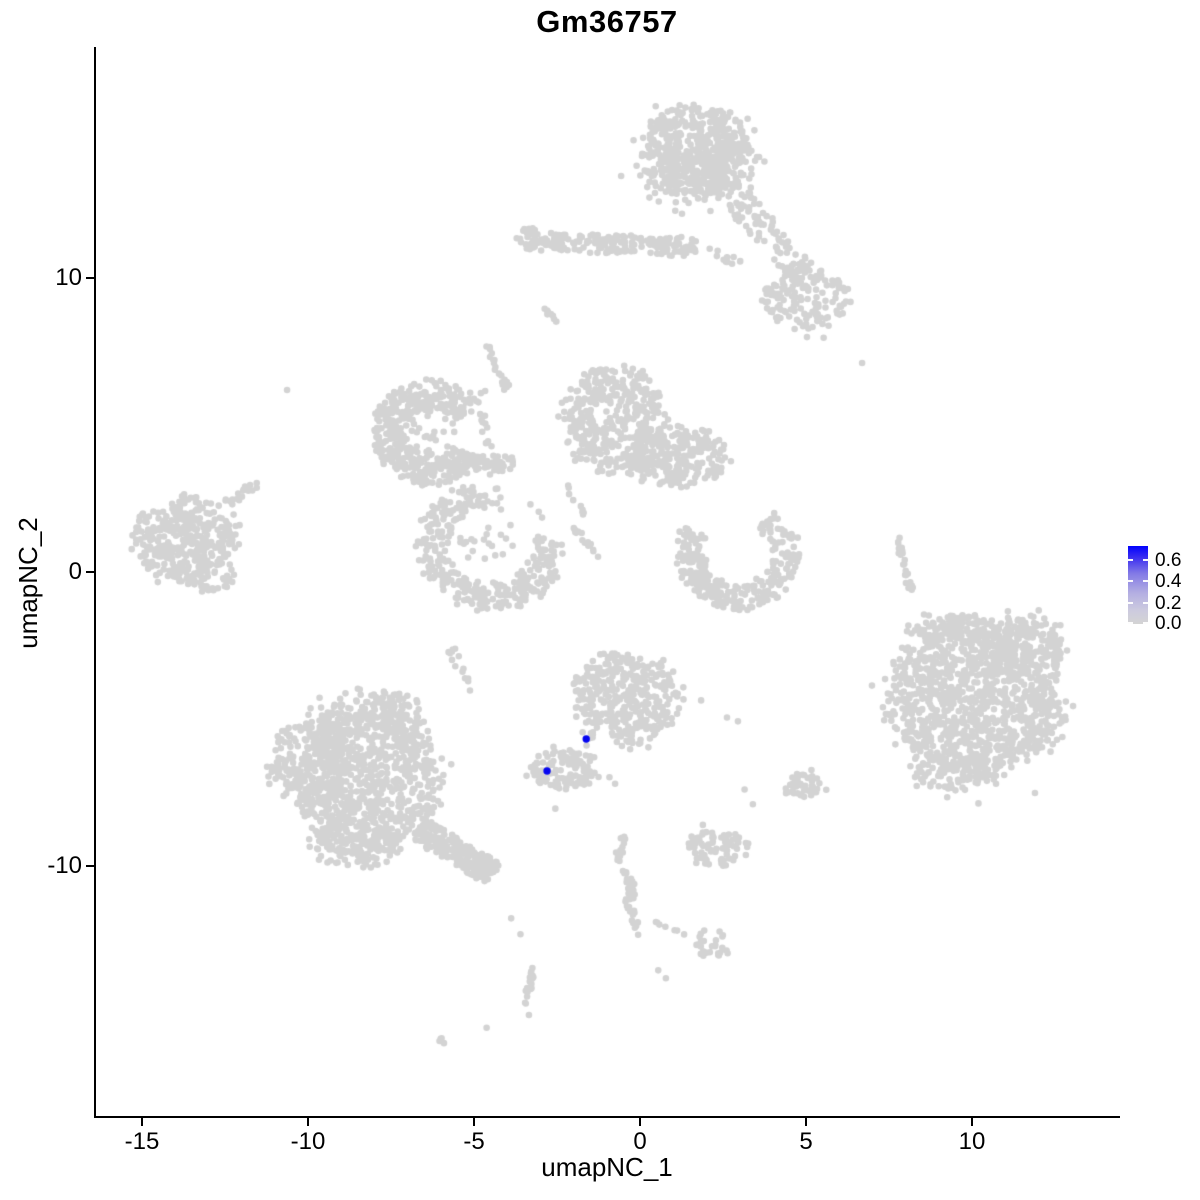 This screenshot has height=1200, width=1200. Describe the element at coordinates (308, 1141) in the screenshot. I see `x-tick-label: -10` at that location.